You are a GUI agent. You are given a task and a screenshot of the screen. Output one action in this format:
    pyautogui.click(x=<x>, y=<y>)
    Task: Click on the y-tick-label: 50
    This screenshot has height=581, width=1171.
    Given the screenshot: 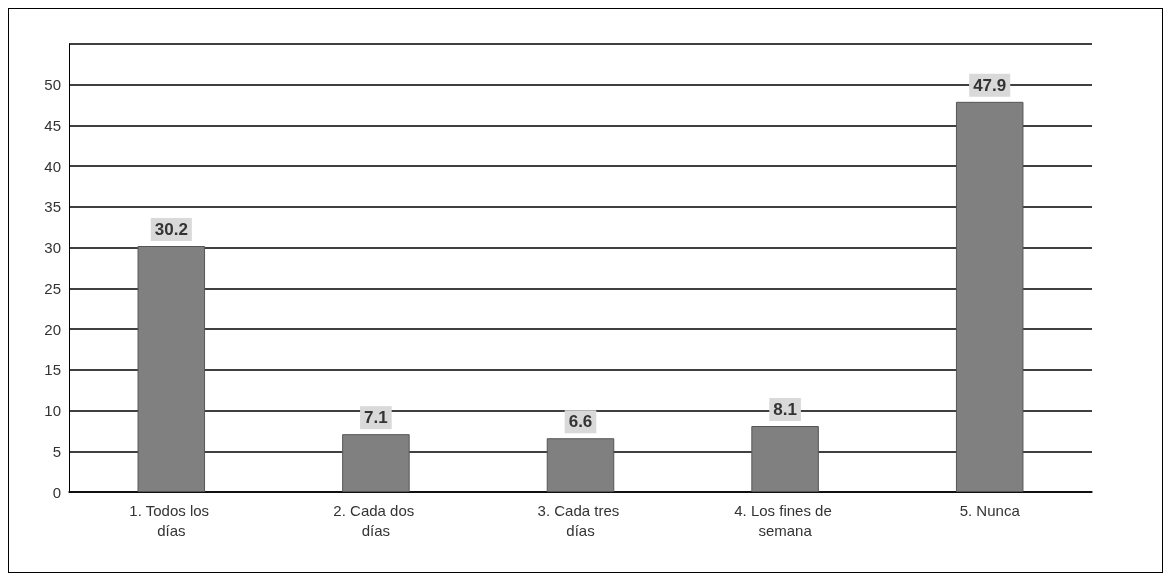 What is the action you would take?
    pyautogui.click(x=52, y=85)
    